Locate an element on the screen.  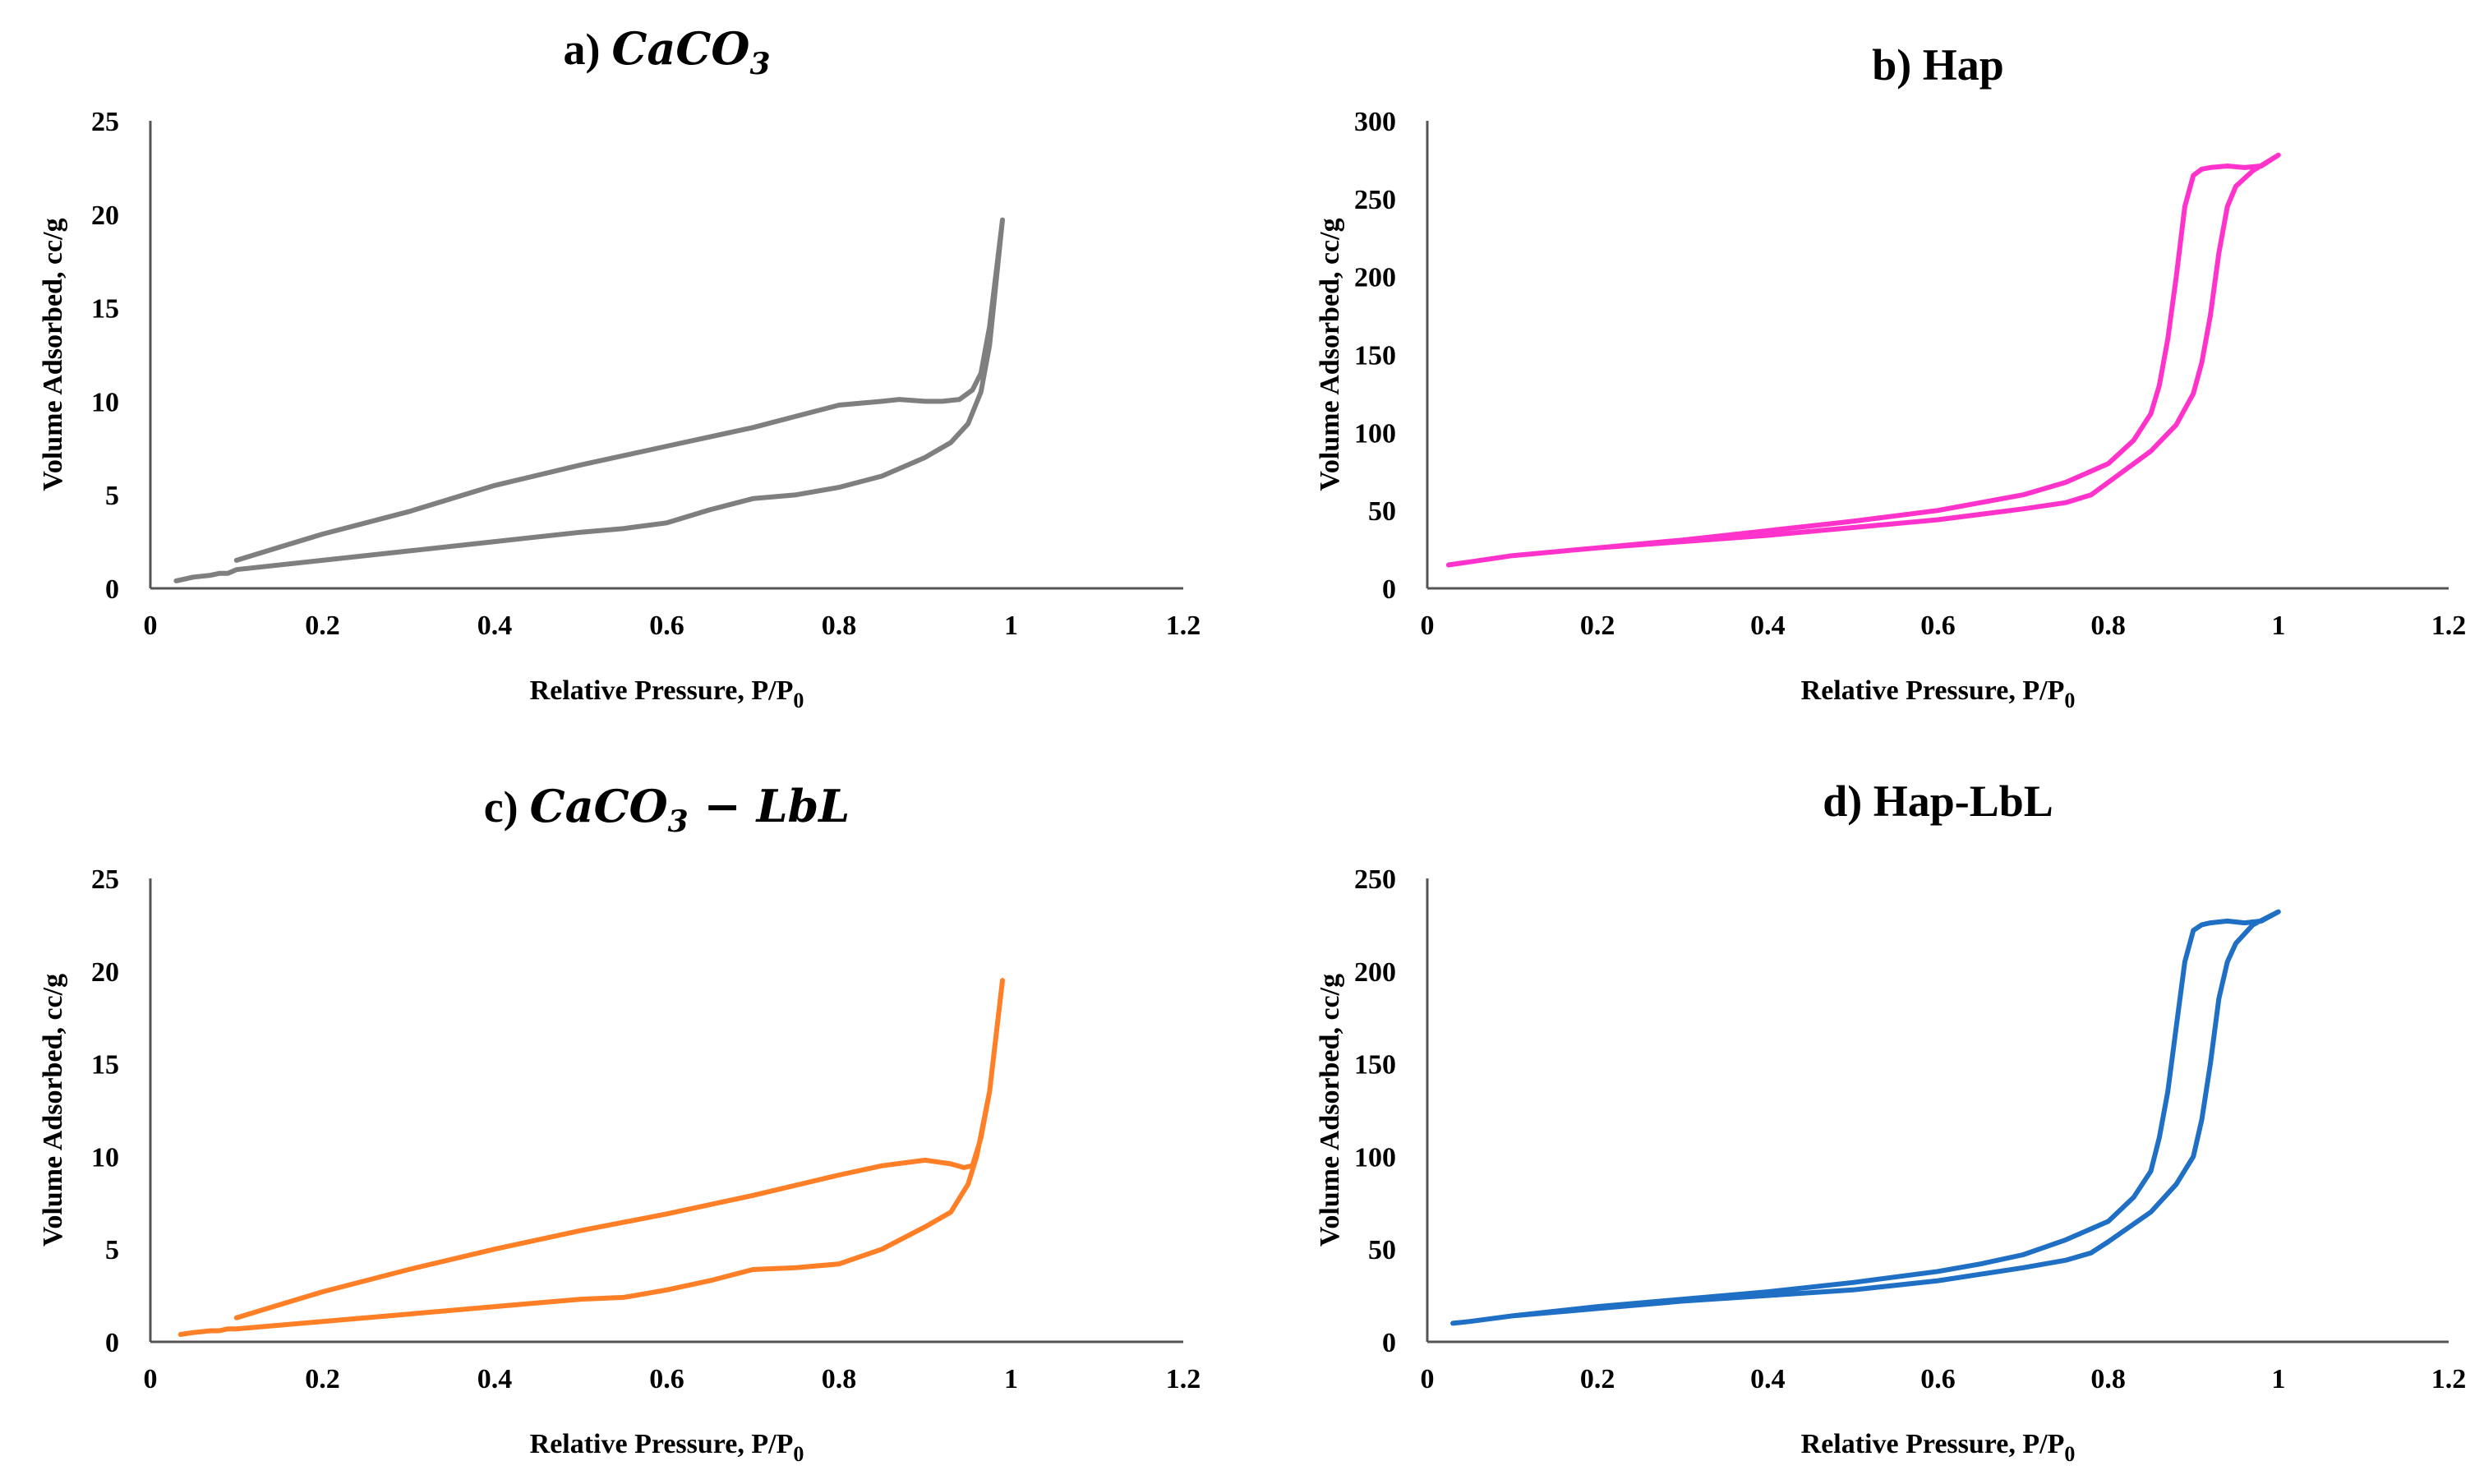
chart-title: b) Hap is located at coordinates (1938, 65).